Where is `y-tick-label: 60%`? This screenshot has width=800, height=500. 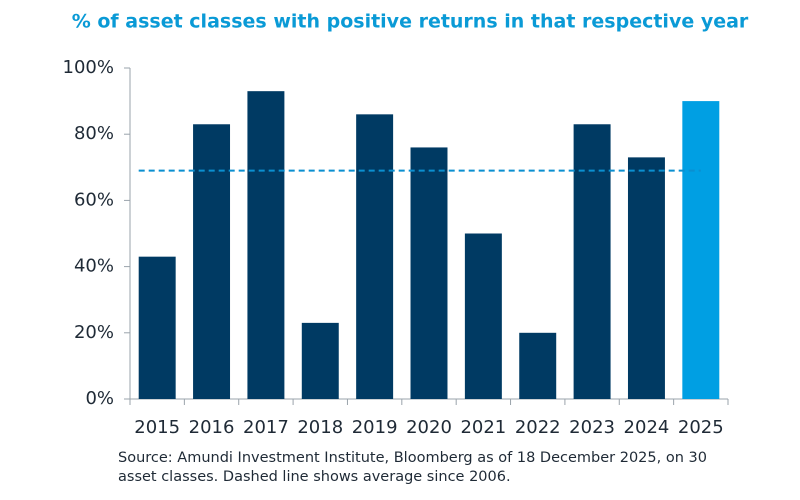
y-tick-label: 60% is located at coordinates (94, 199).